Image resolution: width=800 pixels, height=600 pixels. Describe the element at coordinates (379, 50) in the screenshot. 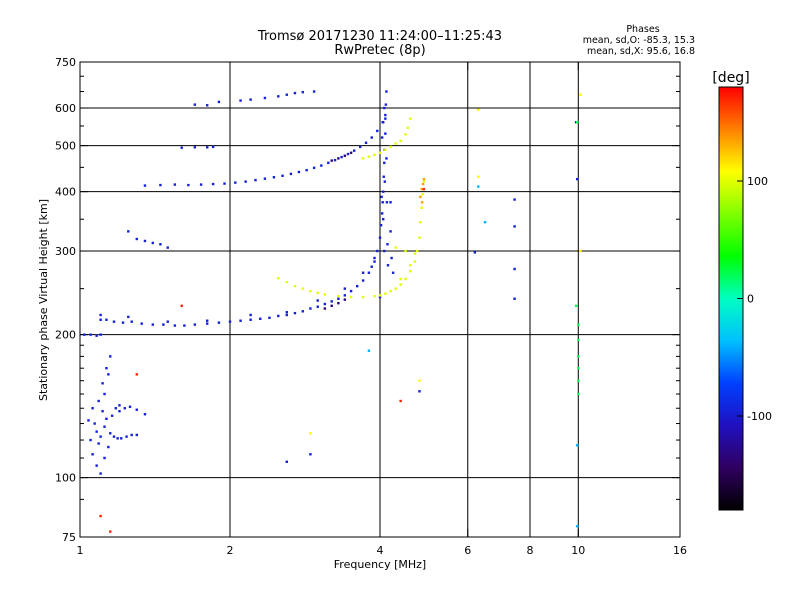

I see `chart-subtitle: RwPretec (8p)` at that location.